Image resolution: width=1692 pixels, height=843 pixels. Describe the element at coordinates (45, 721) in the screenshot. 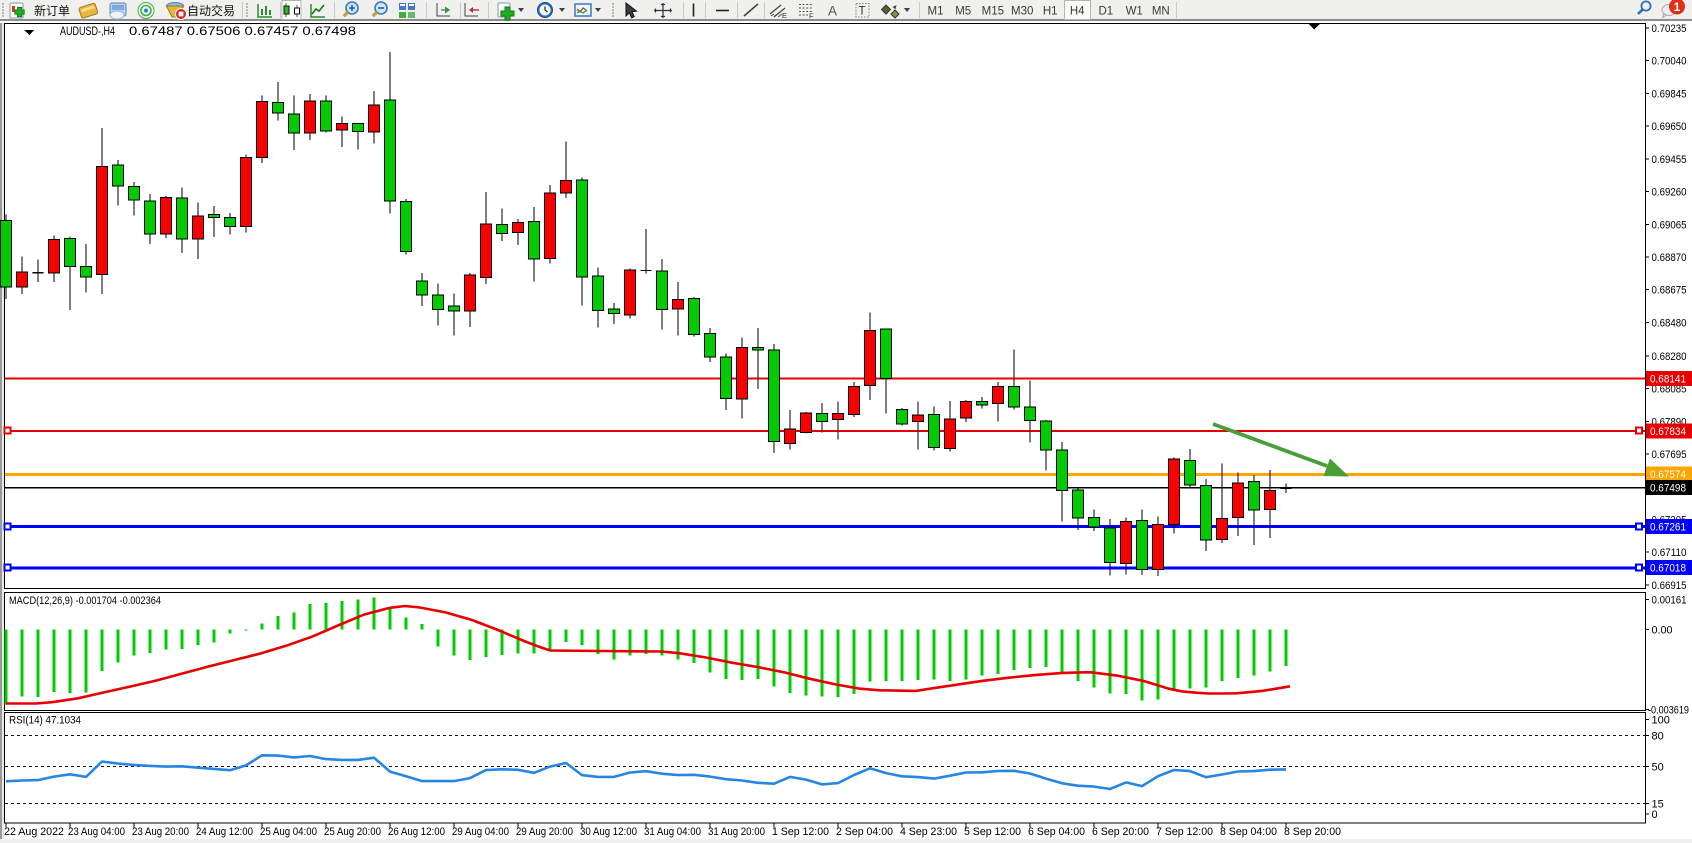

I see `svg-text: RSI(14) 47.1034` at that location.